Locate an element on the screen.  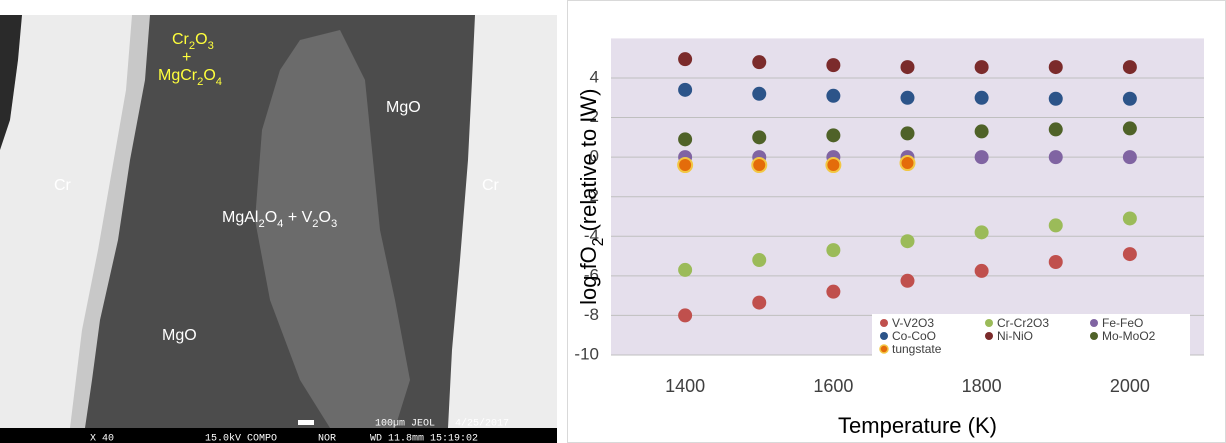
sem-label: + is located at coordinates (186, 57).